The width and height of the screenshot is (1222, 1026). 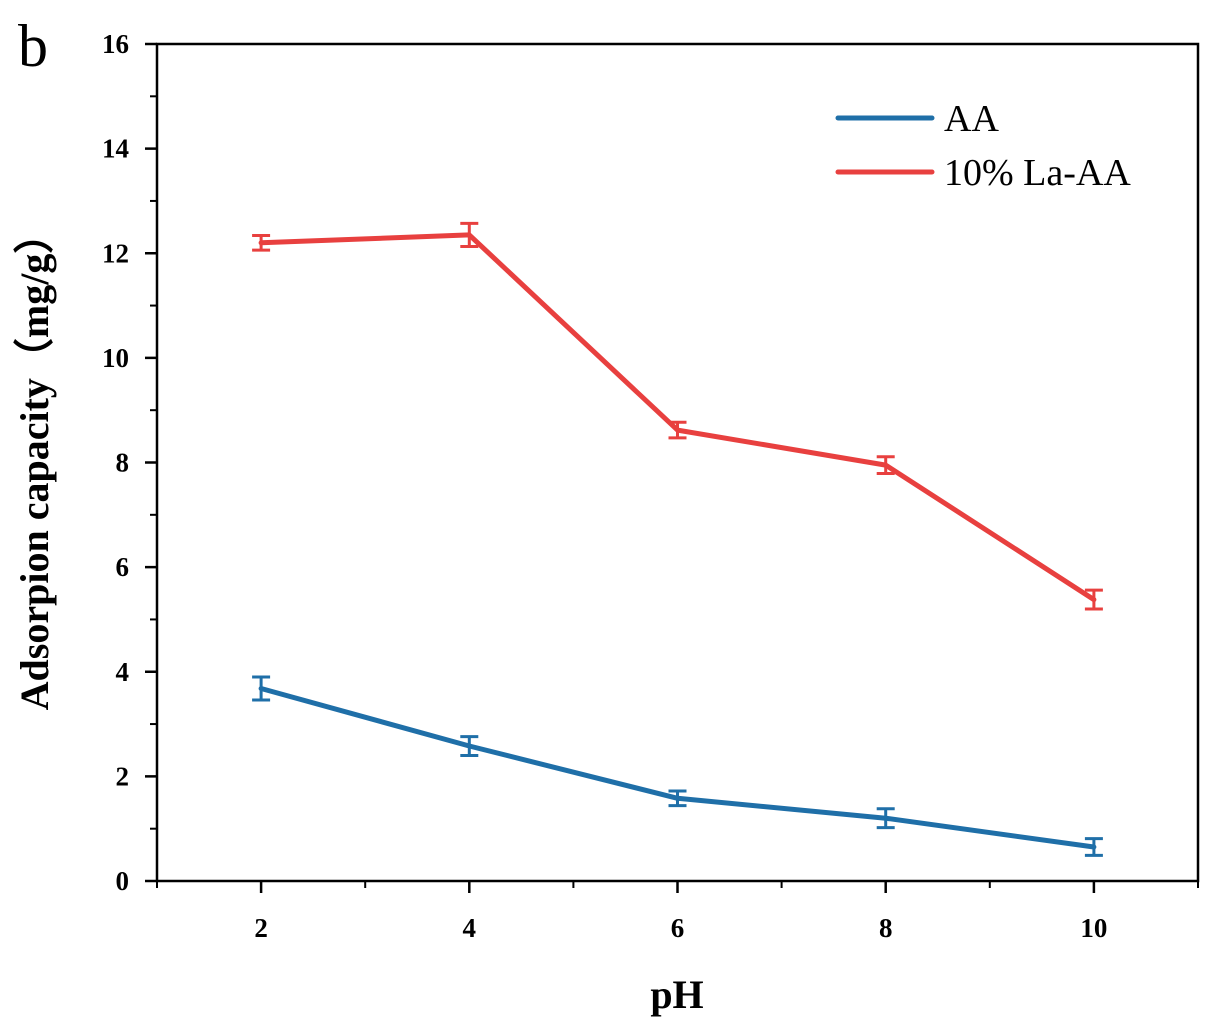 I want to click on y-tick-label: 6, so click(x=123, y=567).